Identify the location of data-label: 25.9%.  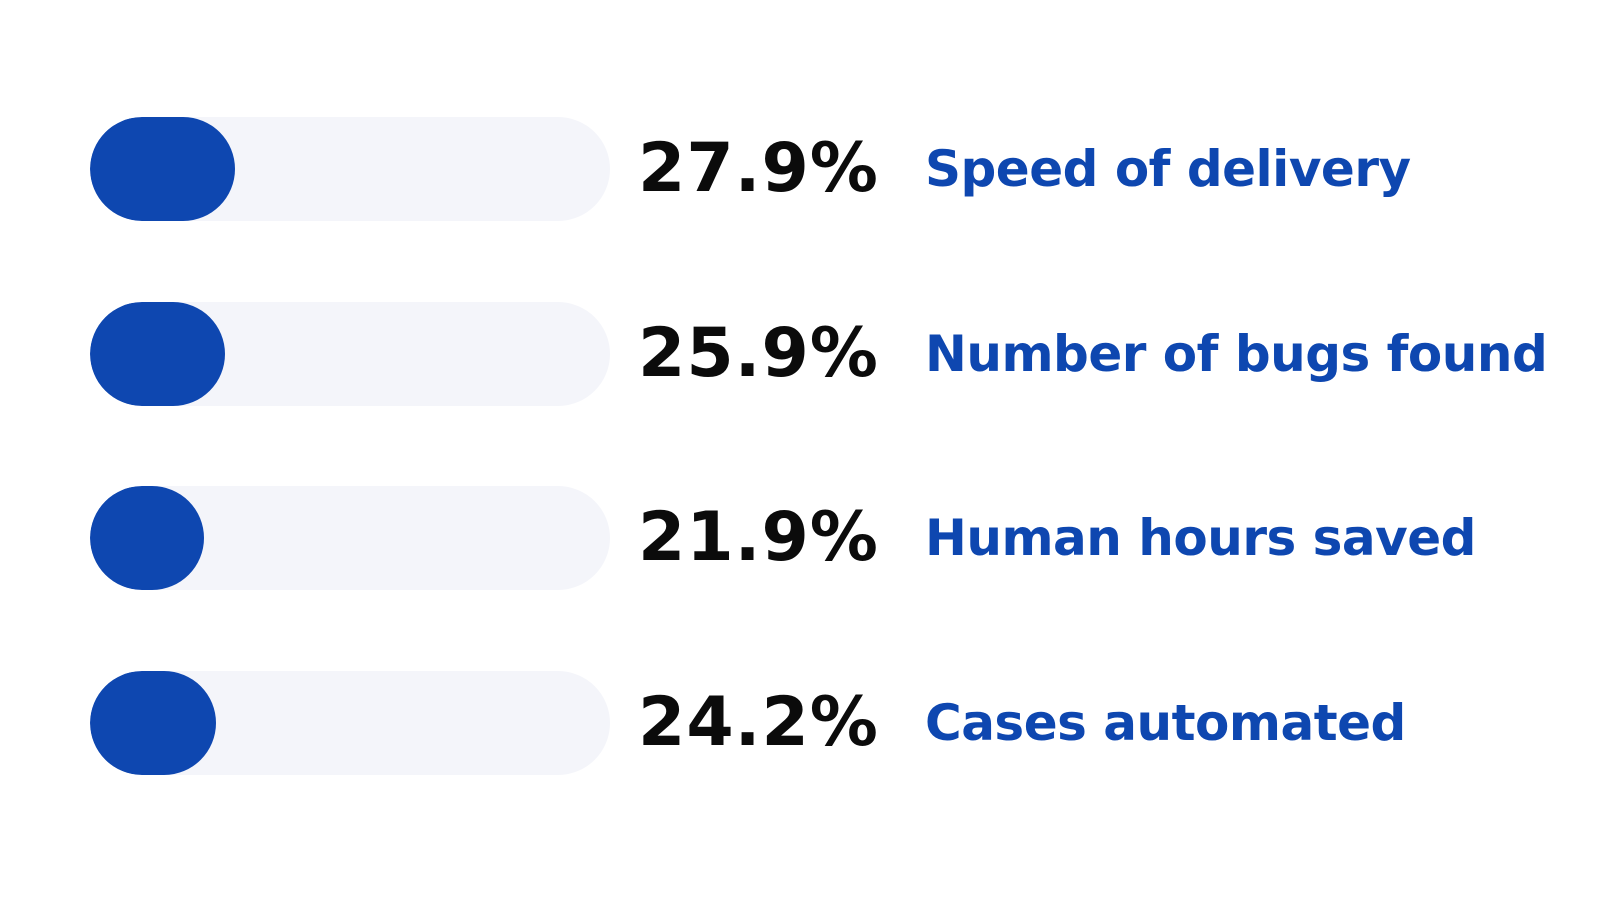
(758, 353).